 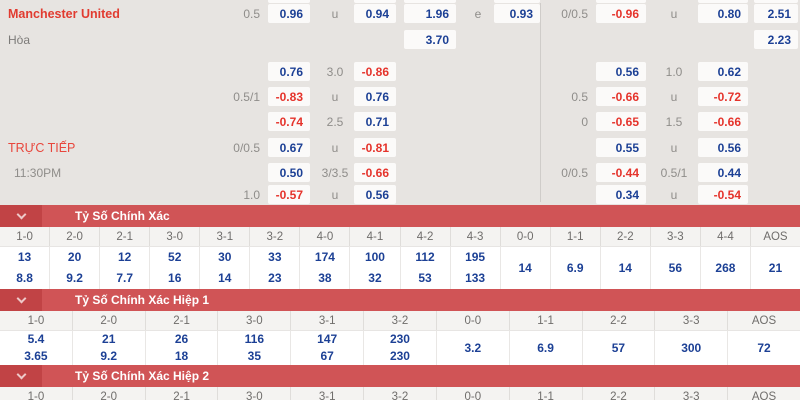 What do you see at coordinates (36, 356) in the screenshot?
I see `score-odds-value: 3.65` at bounding box center [36, 356].